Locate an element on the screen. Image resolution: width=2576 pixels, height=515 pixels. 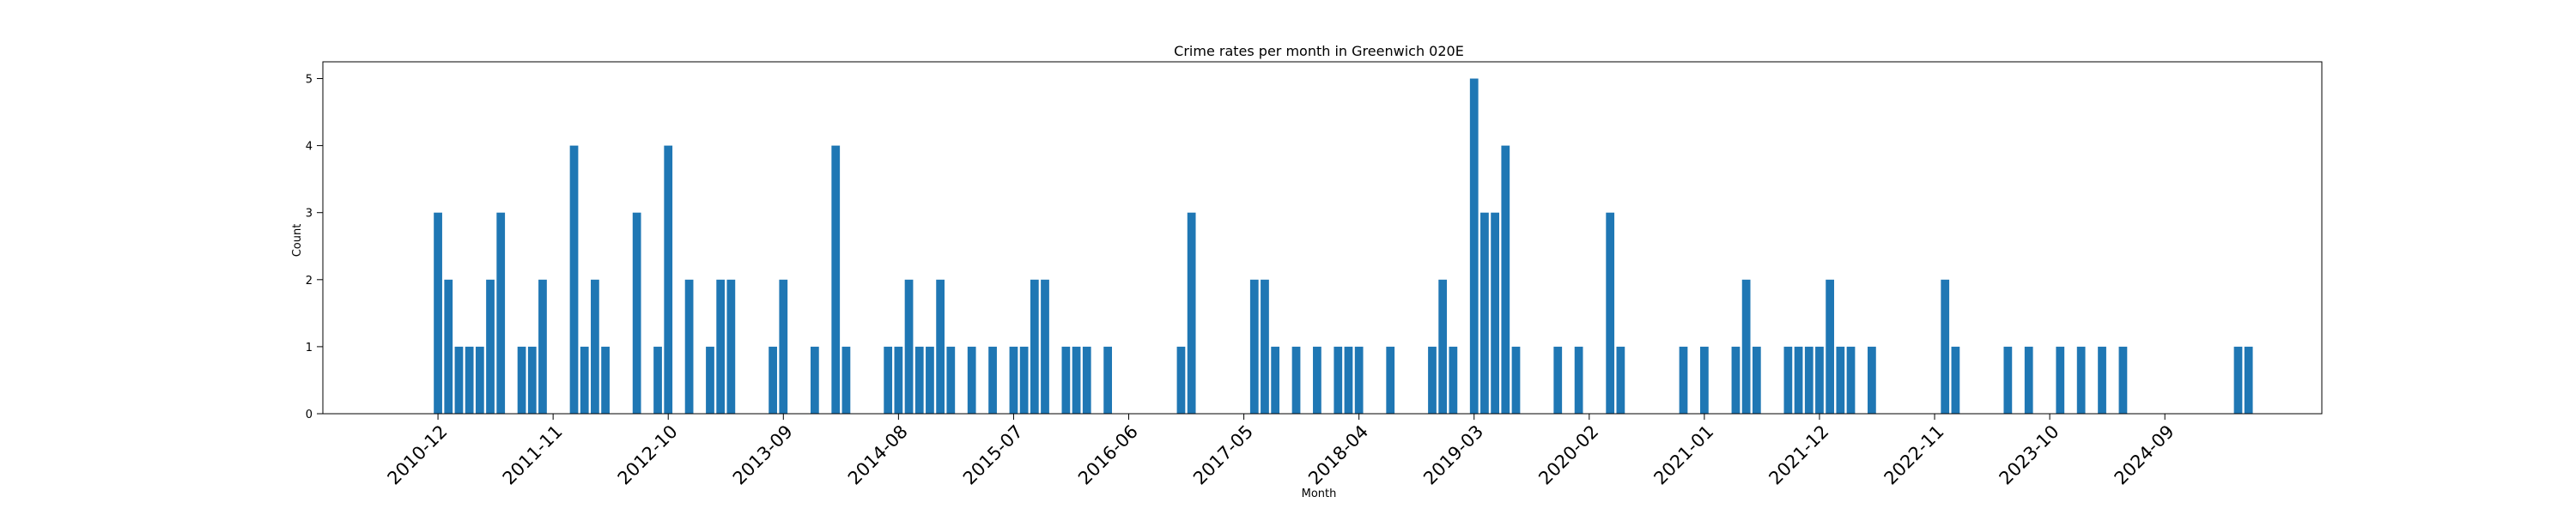
x-tick-label: 2024-09 is located at coordinates (2144, 455).